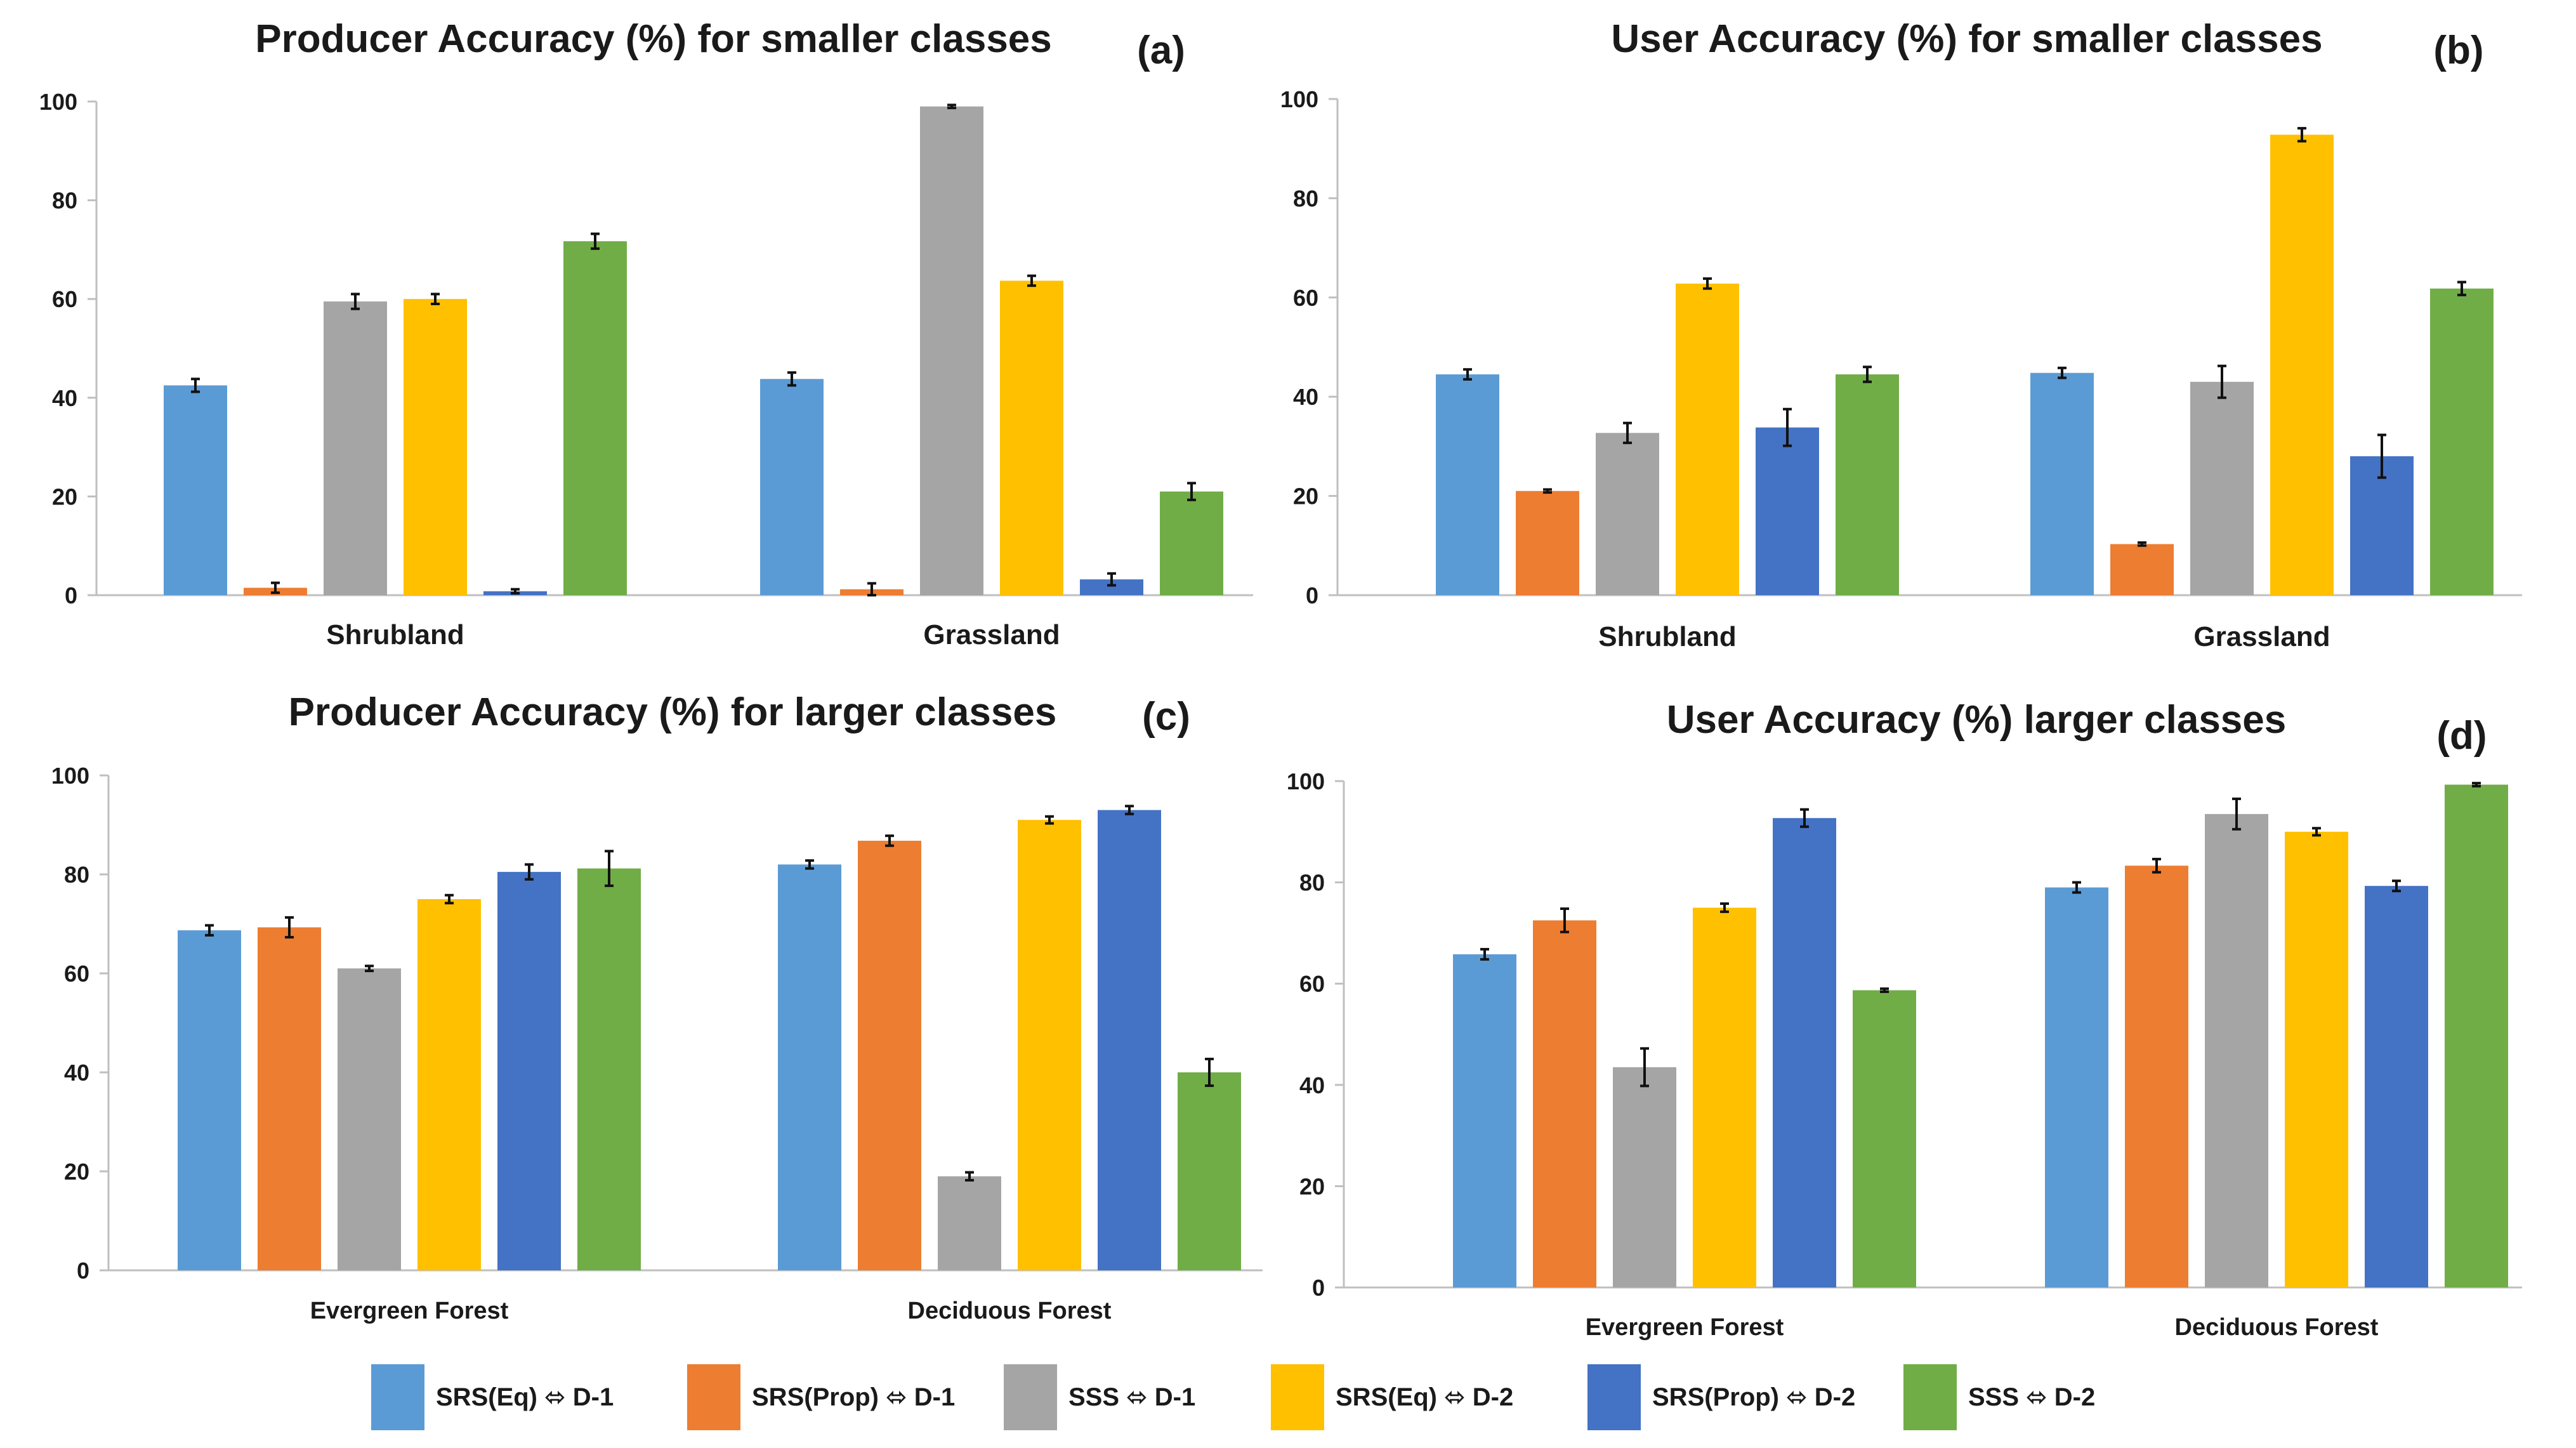 The height and width of the screenshot is (1448, 2576). I want to click on panel-a-bar-s0-c1, so click(792, 487).